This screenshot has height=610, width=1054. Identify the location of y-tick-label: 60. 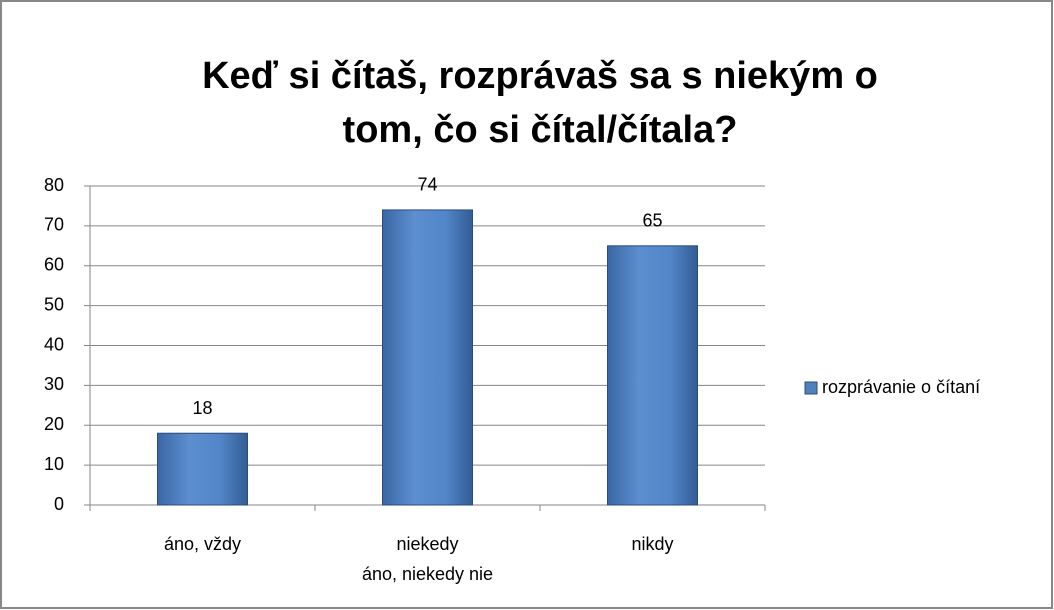
(54, 265).